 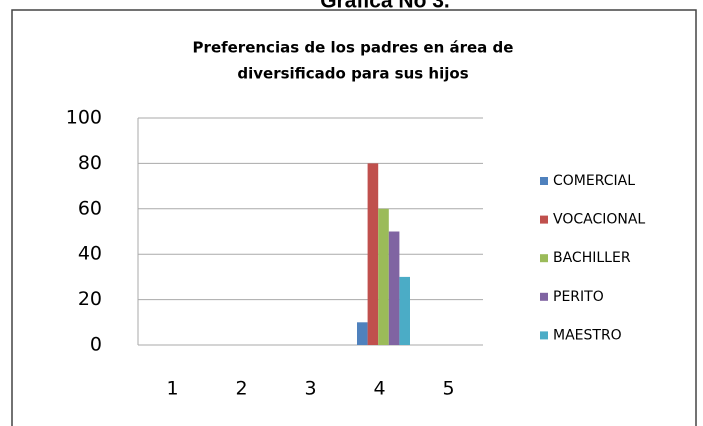 What do you see at coordinates (578, 297) in the screenshot?
I see `legend-label: PERITO` at bounding box center [578, 297].